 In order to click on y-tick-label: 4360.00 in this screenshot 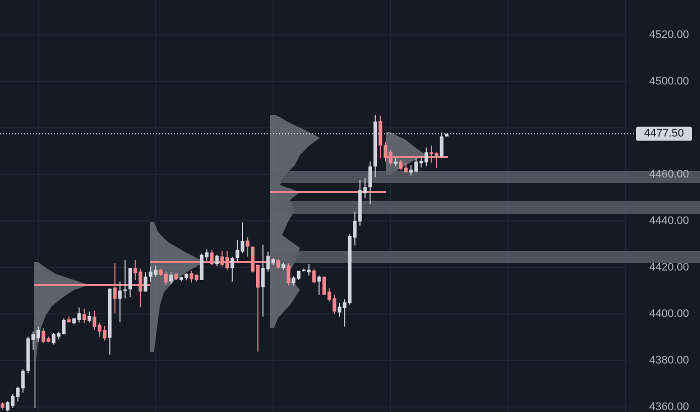, I will do `click(669, 406)`.